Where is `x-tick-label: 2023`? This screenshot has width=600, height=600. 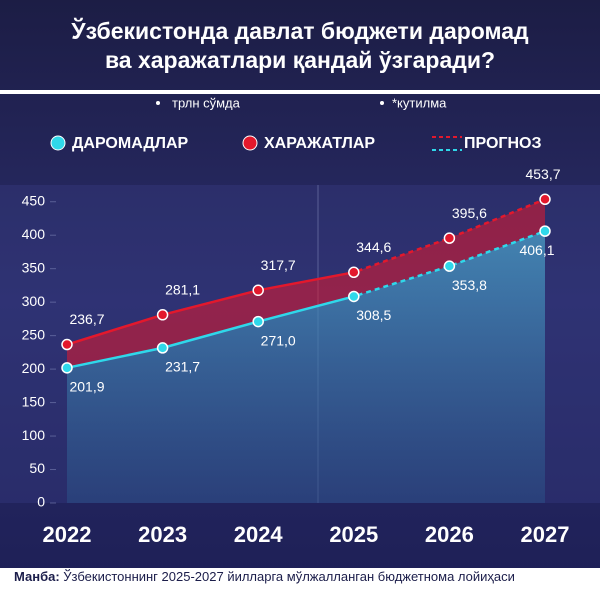
x-tick-label: 2023 is located at coordinates (162, 534).